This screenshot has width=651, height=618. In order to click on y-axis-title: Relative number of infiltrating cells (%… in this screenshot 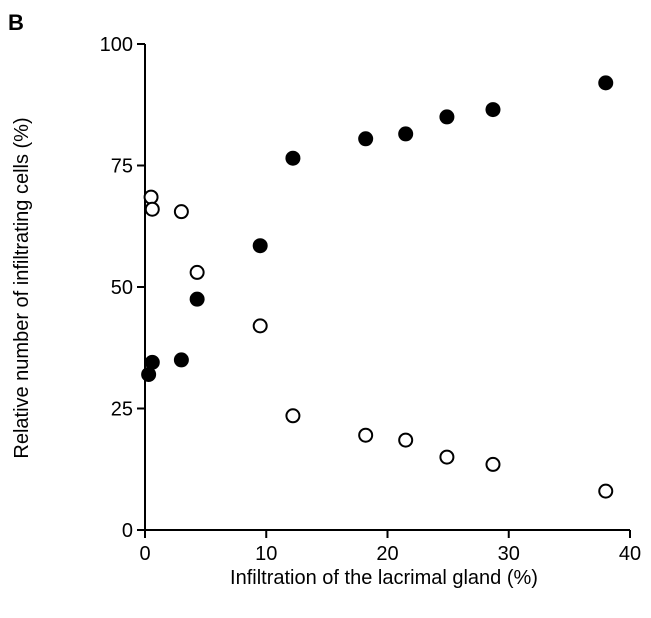, I will do `click(22, 287)`.